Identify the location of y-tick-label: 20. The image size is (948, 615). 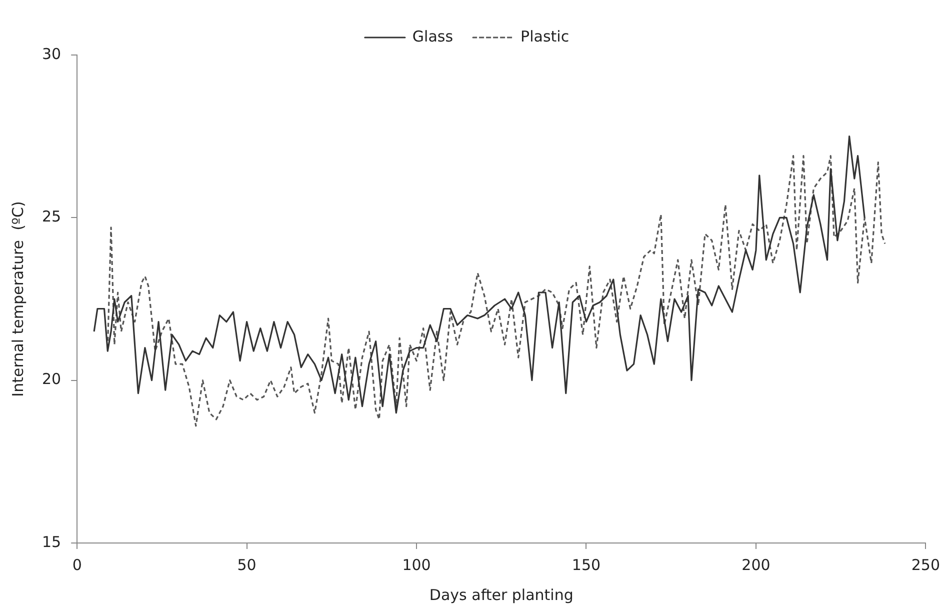
(52, 379).